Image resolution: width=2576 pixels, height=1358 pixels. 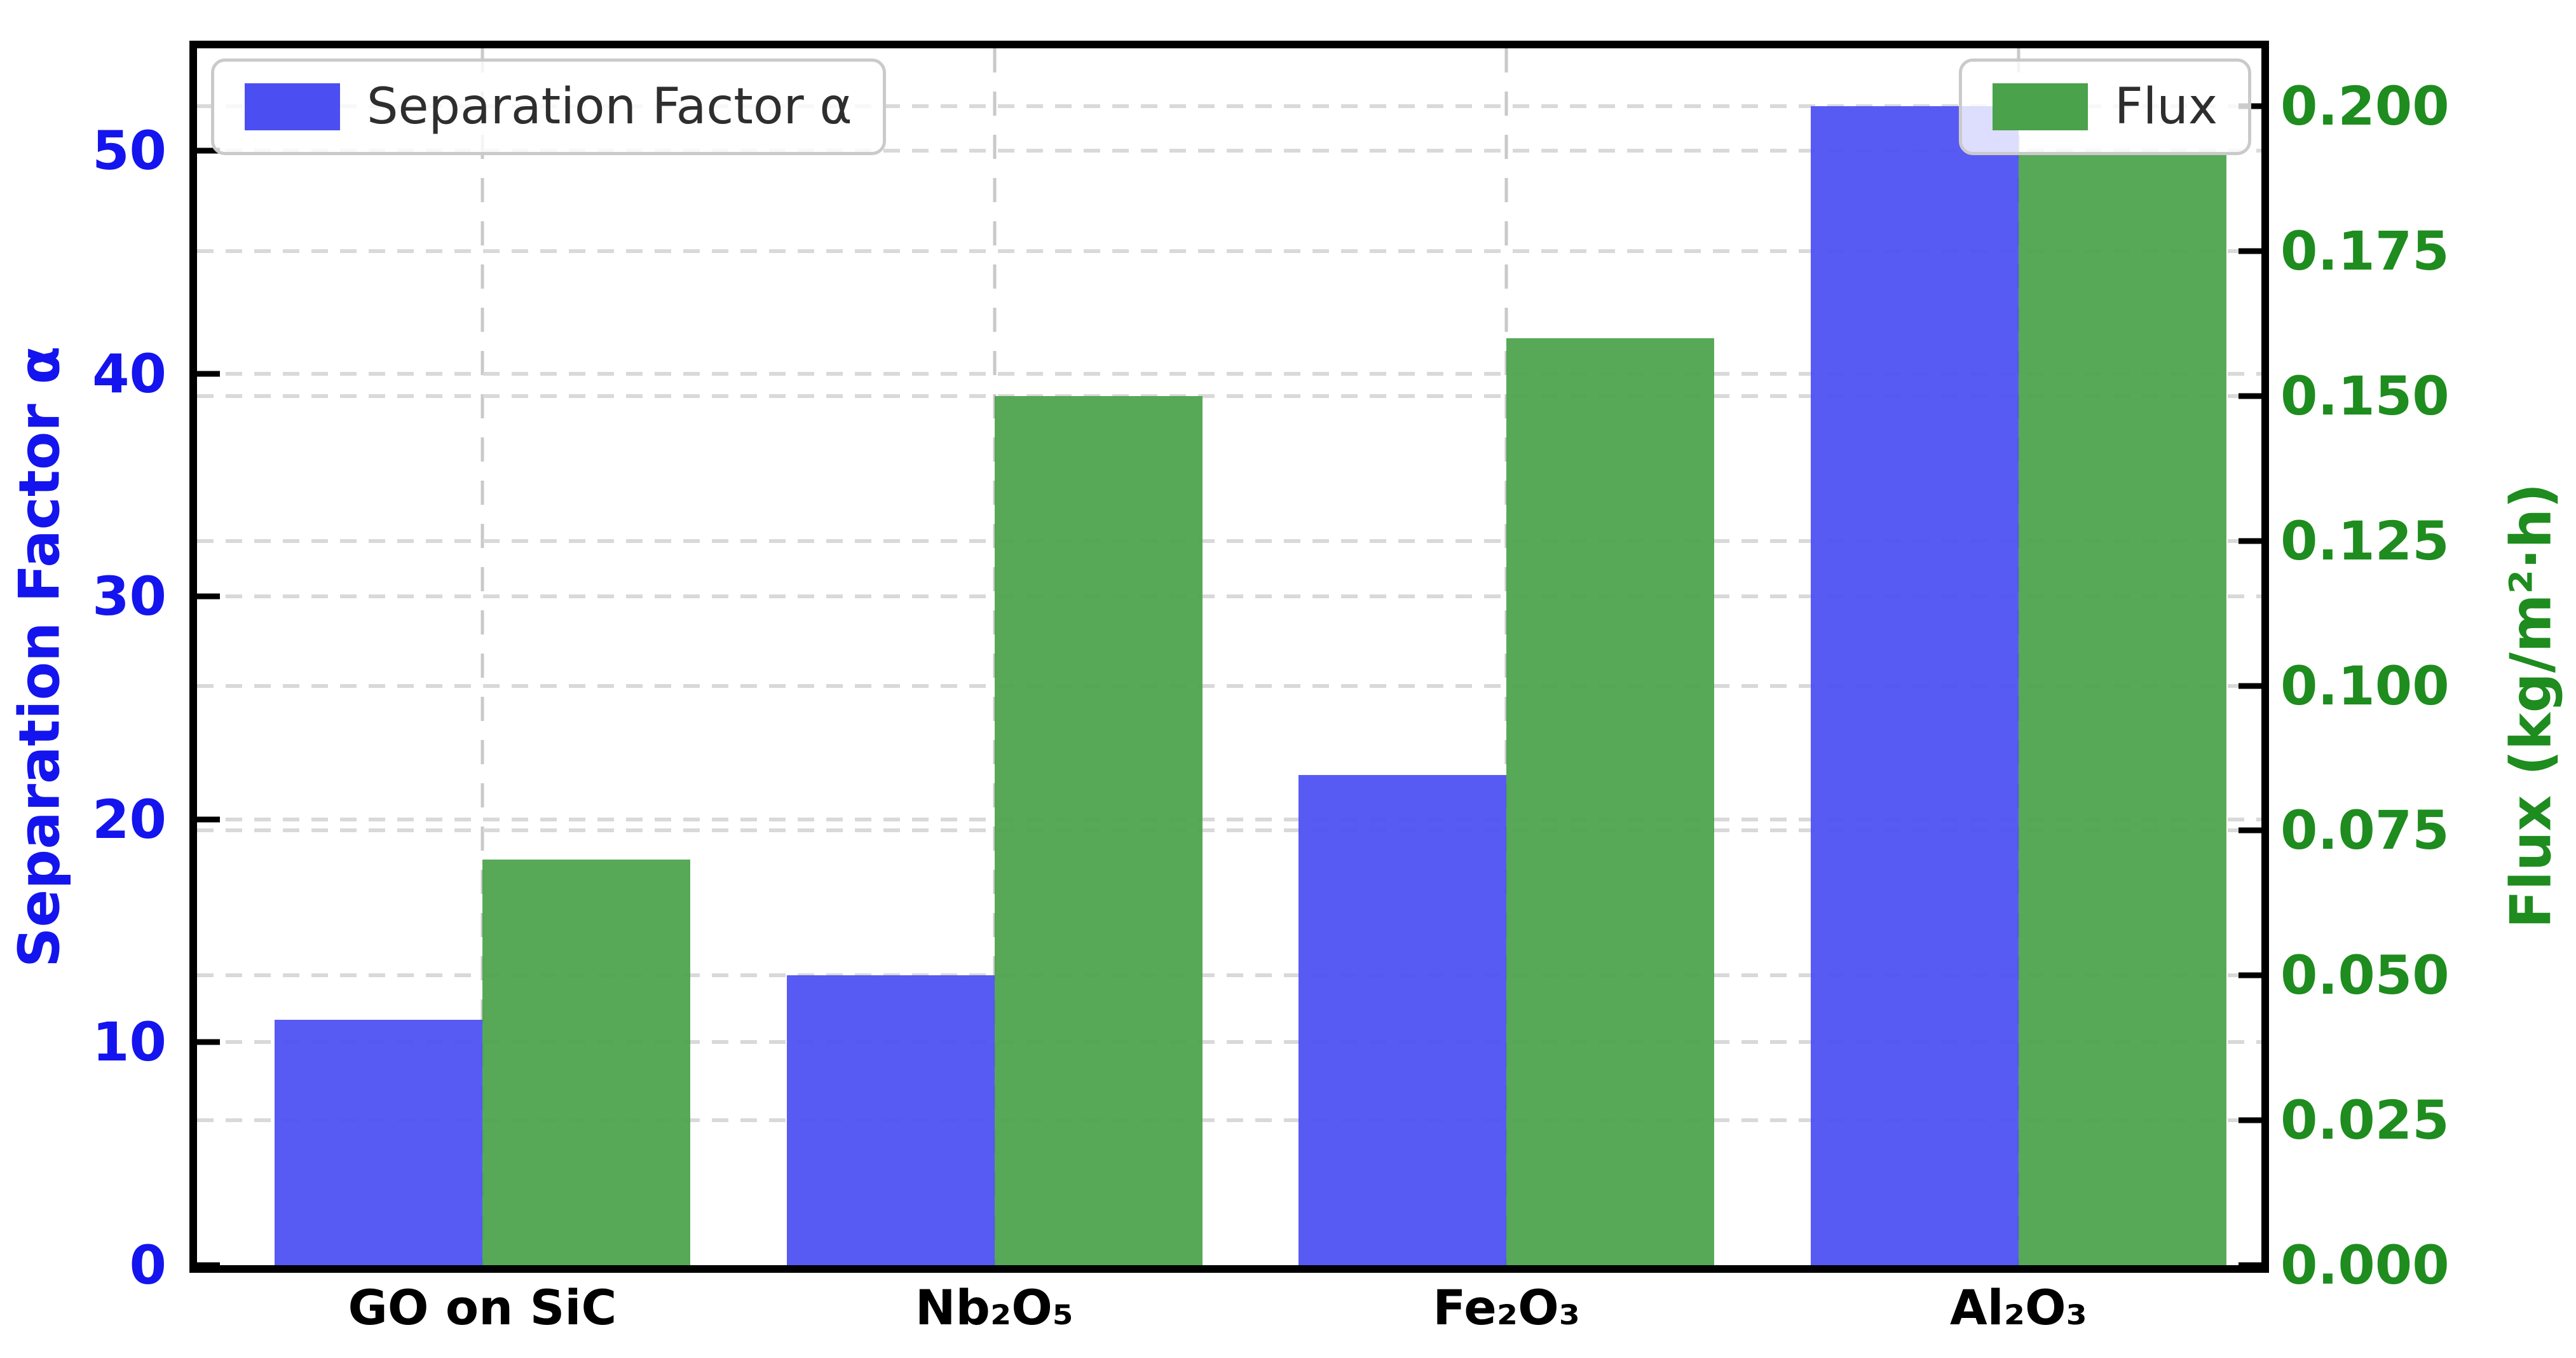 I want to click on right-axis-tick-label-0.050: 0.050, so click(x=2365, y=976).